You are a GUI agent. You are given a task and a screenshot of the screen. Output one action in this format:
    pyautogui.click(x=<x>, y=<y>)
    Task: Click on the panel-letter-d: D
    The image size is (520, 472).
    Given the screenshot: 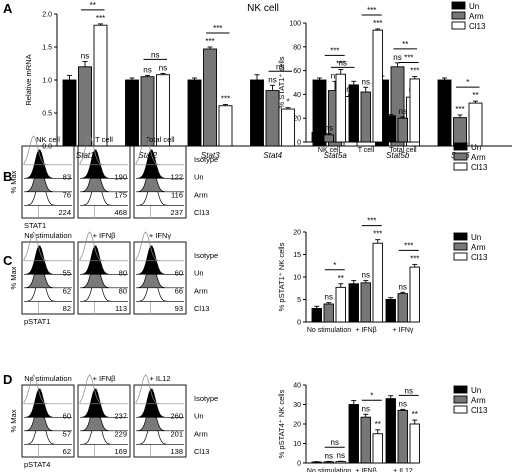 What is the action you would take?
    pyautogui.click(x=7, y=379)
    